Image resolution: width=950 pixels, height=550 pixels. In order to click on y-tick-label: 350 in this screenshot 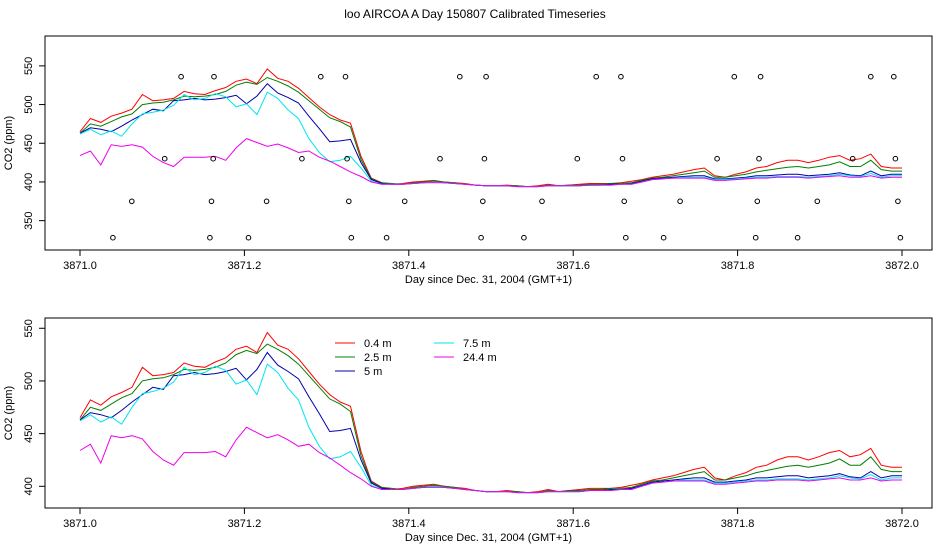, I will do `click(29, 220)`.